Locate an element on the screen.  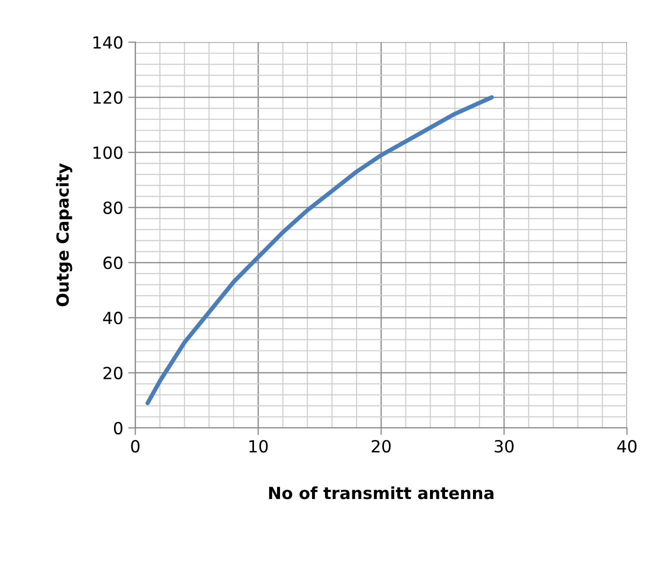
y-tick-label: 40 is located at coordinates (112, 318).